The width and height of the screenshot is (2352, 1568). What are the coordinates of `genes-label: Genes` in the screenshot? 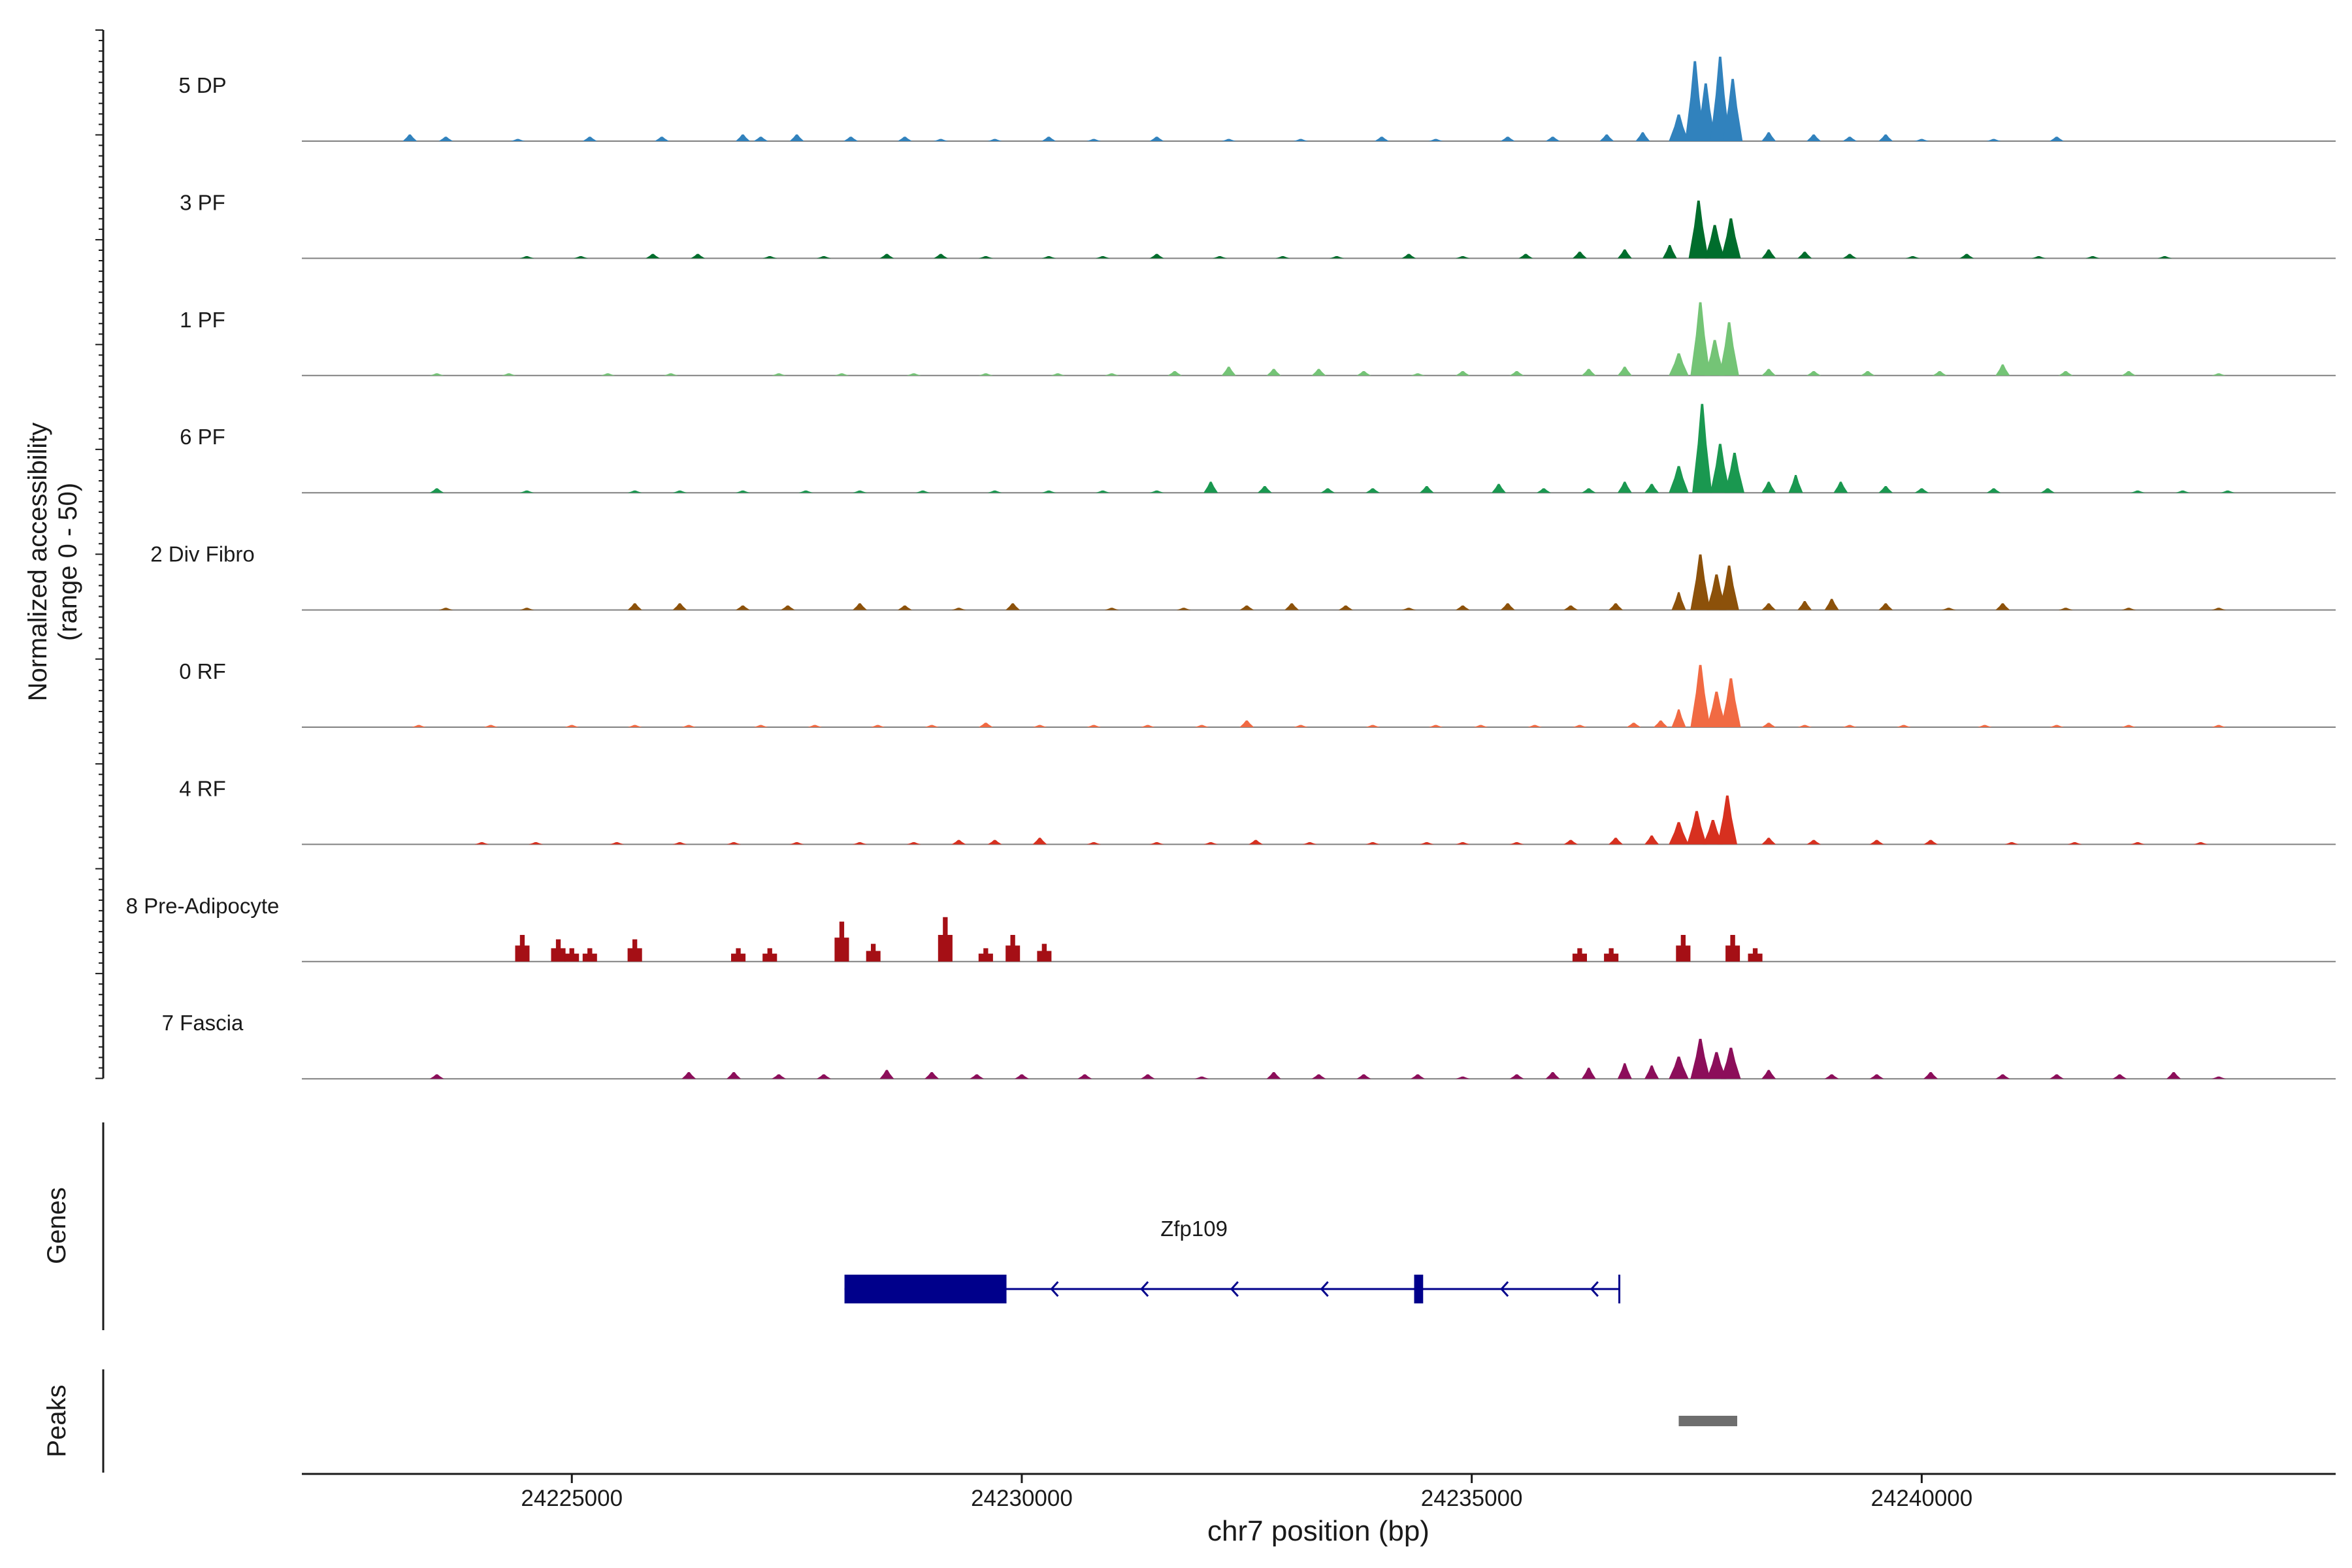 It's located at (56, 1225).